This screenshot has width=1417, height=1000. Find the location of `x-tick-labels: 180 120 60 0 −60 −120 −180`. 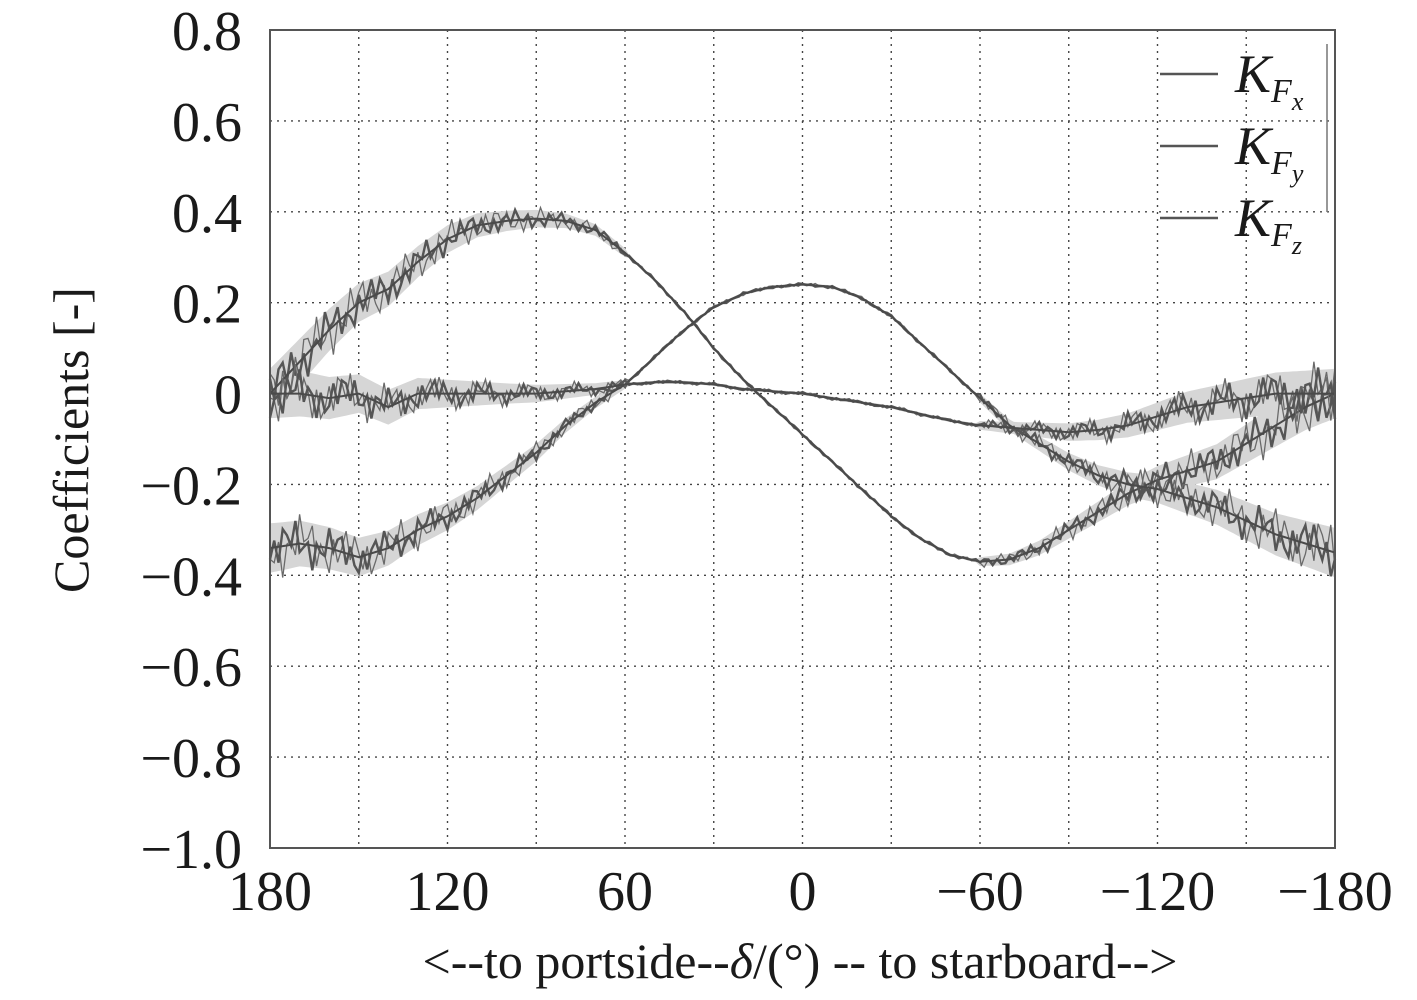

x-tick-labels: 180 120 60 0 −60 −120 −180 is located at coordinates (810, 892).